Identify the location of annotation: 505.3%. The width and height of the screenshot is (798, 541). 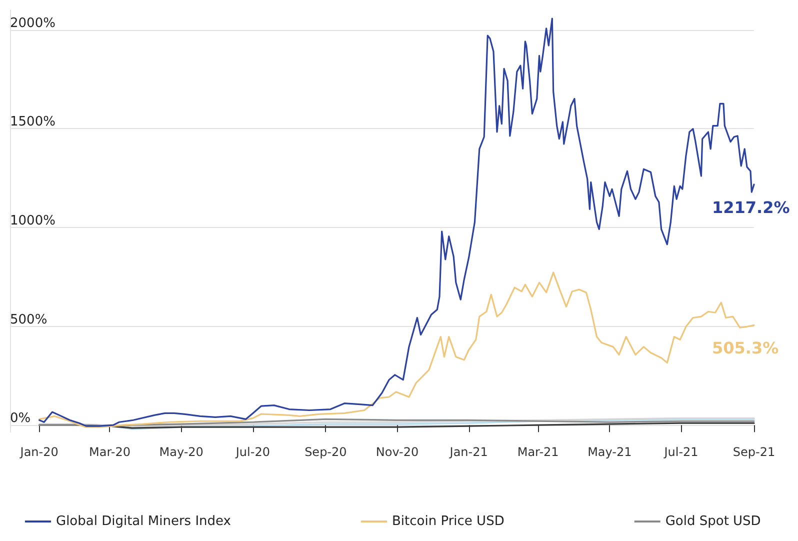
(745, 348).